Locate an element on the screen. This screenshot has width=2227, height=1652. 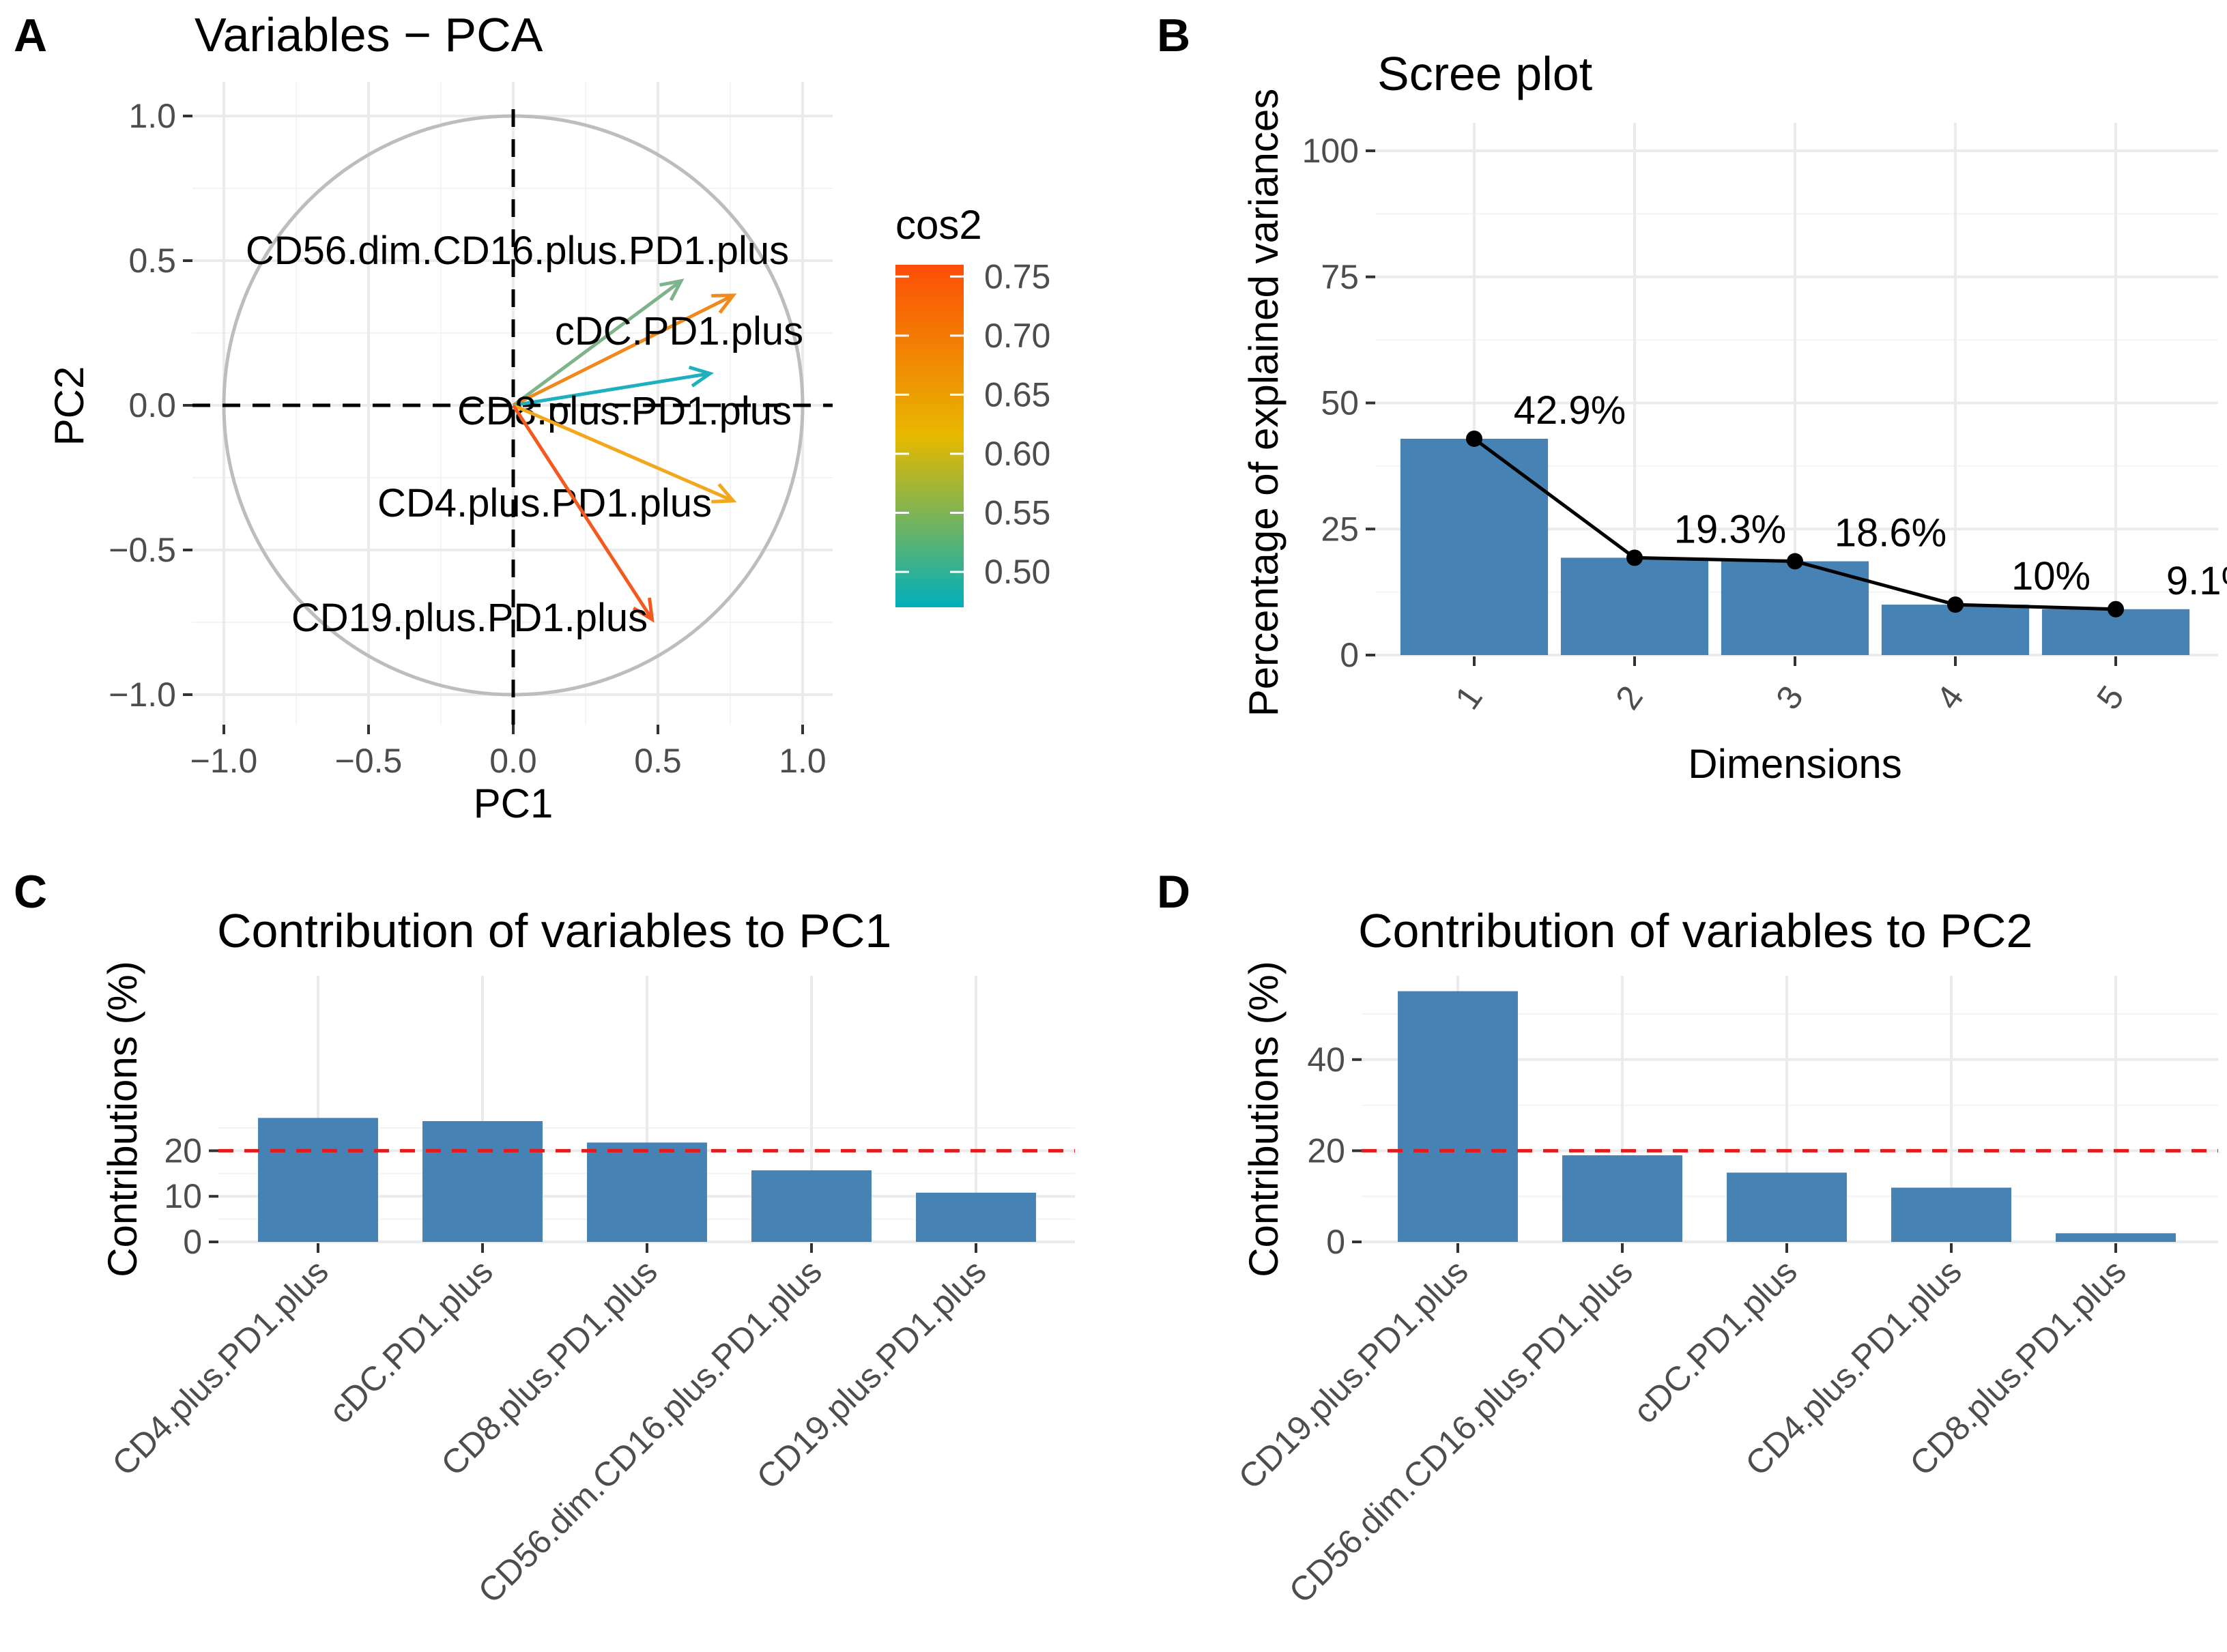
panel-d-ylabel: Contributions (%) is located at coordinates (1264, 1119).